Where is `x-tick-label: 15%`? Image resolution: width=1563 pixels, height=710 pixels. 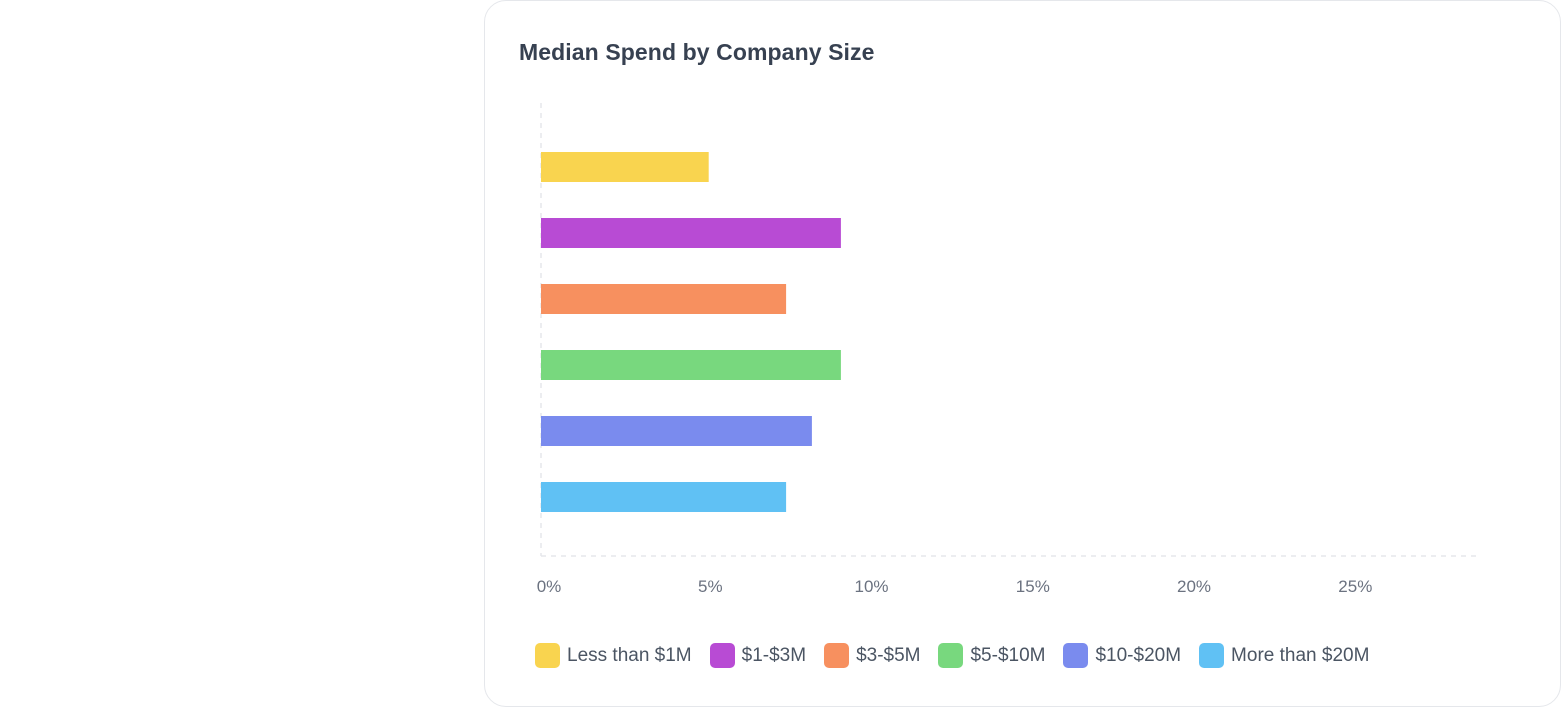 x-tick-label: 15% is located at coordinates (1033, 586).